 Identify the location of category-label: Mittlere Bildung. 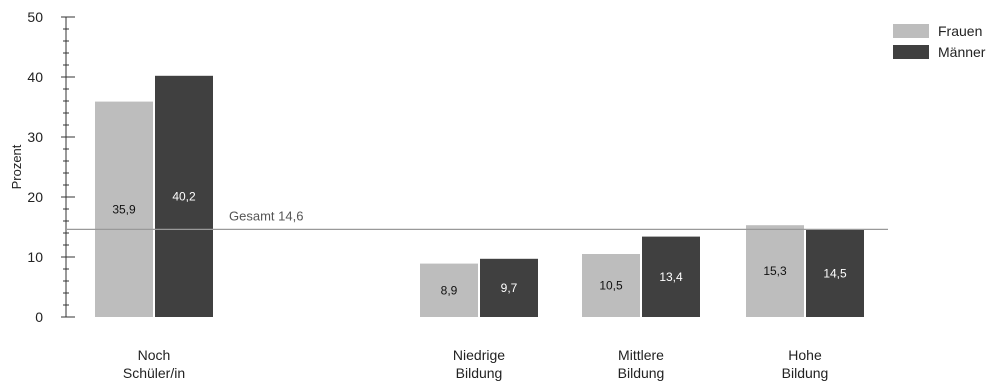
(641, 364).